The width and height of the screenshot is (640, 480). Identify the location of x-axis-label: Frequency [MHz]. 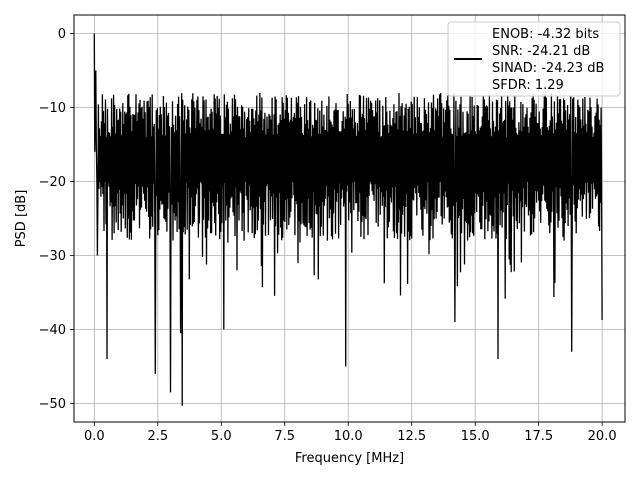
(349, 458).